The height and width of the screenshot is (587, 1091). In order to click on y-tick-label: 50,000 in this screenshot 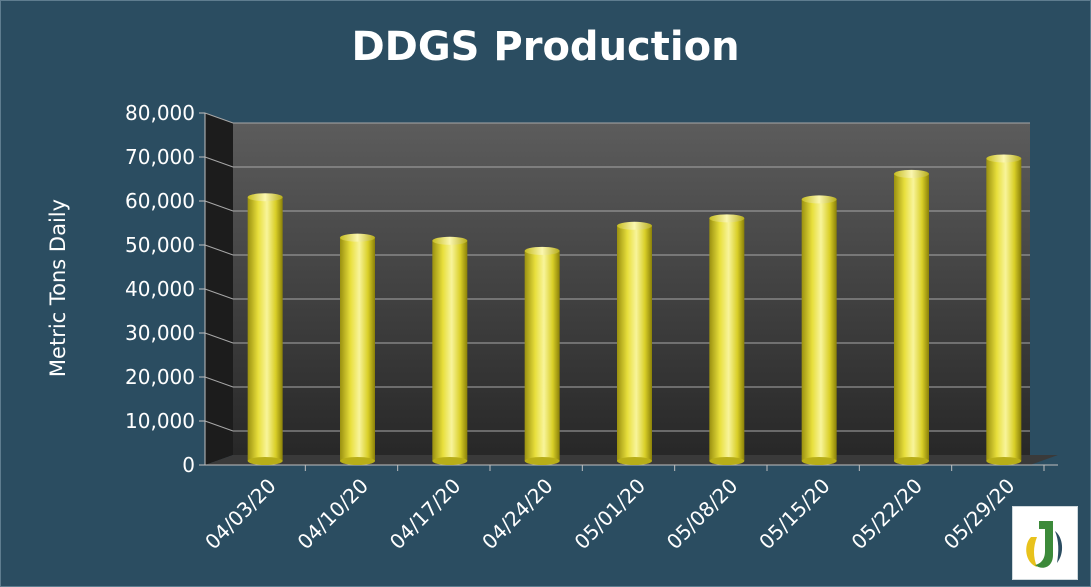, I will do `click(160, 245)`.